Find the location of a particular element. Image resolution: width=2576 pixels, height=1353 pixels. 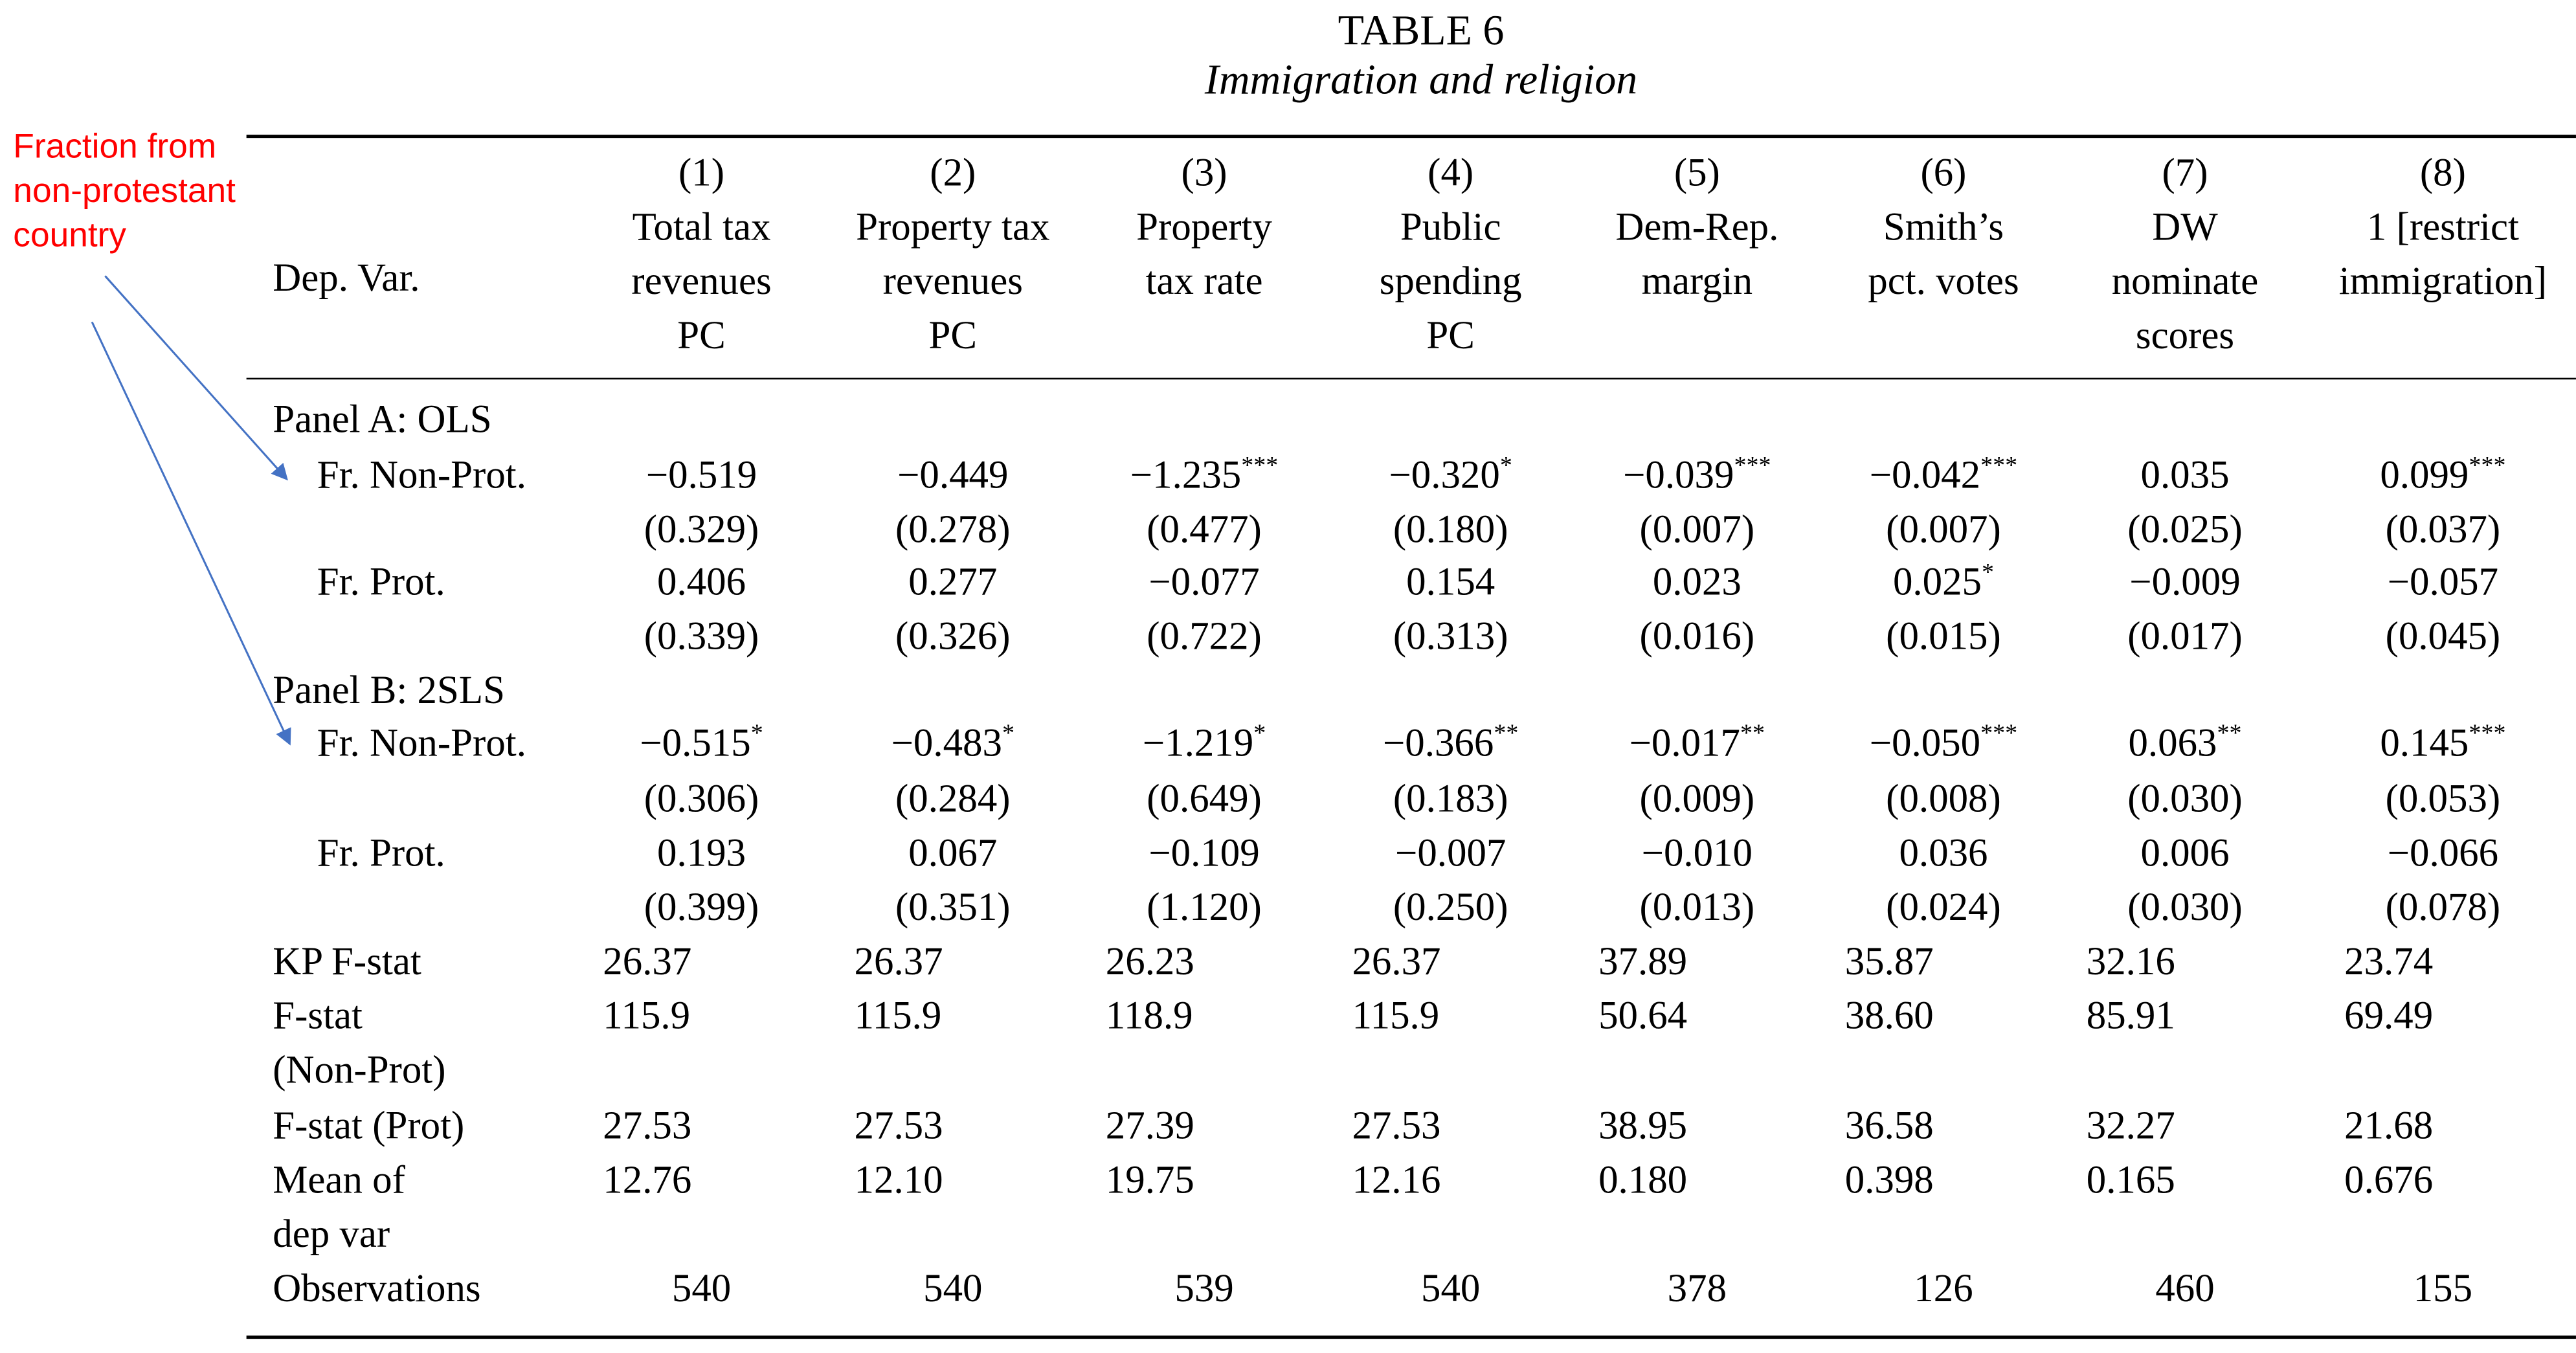

arrow-to-2sls is located at coordinates (190, 532).